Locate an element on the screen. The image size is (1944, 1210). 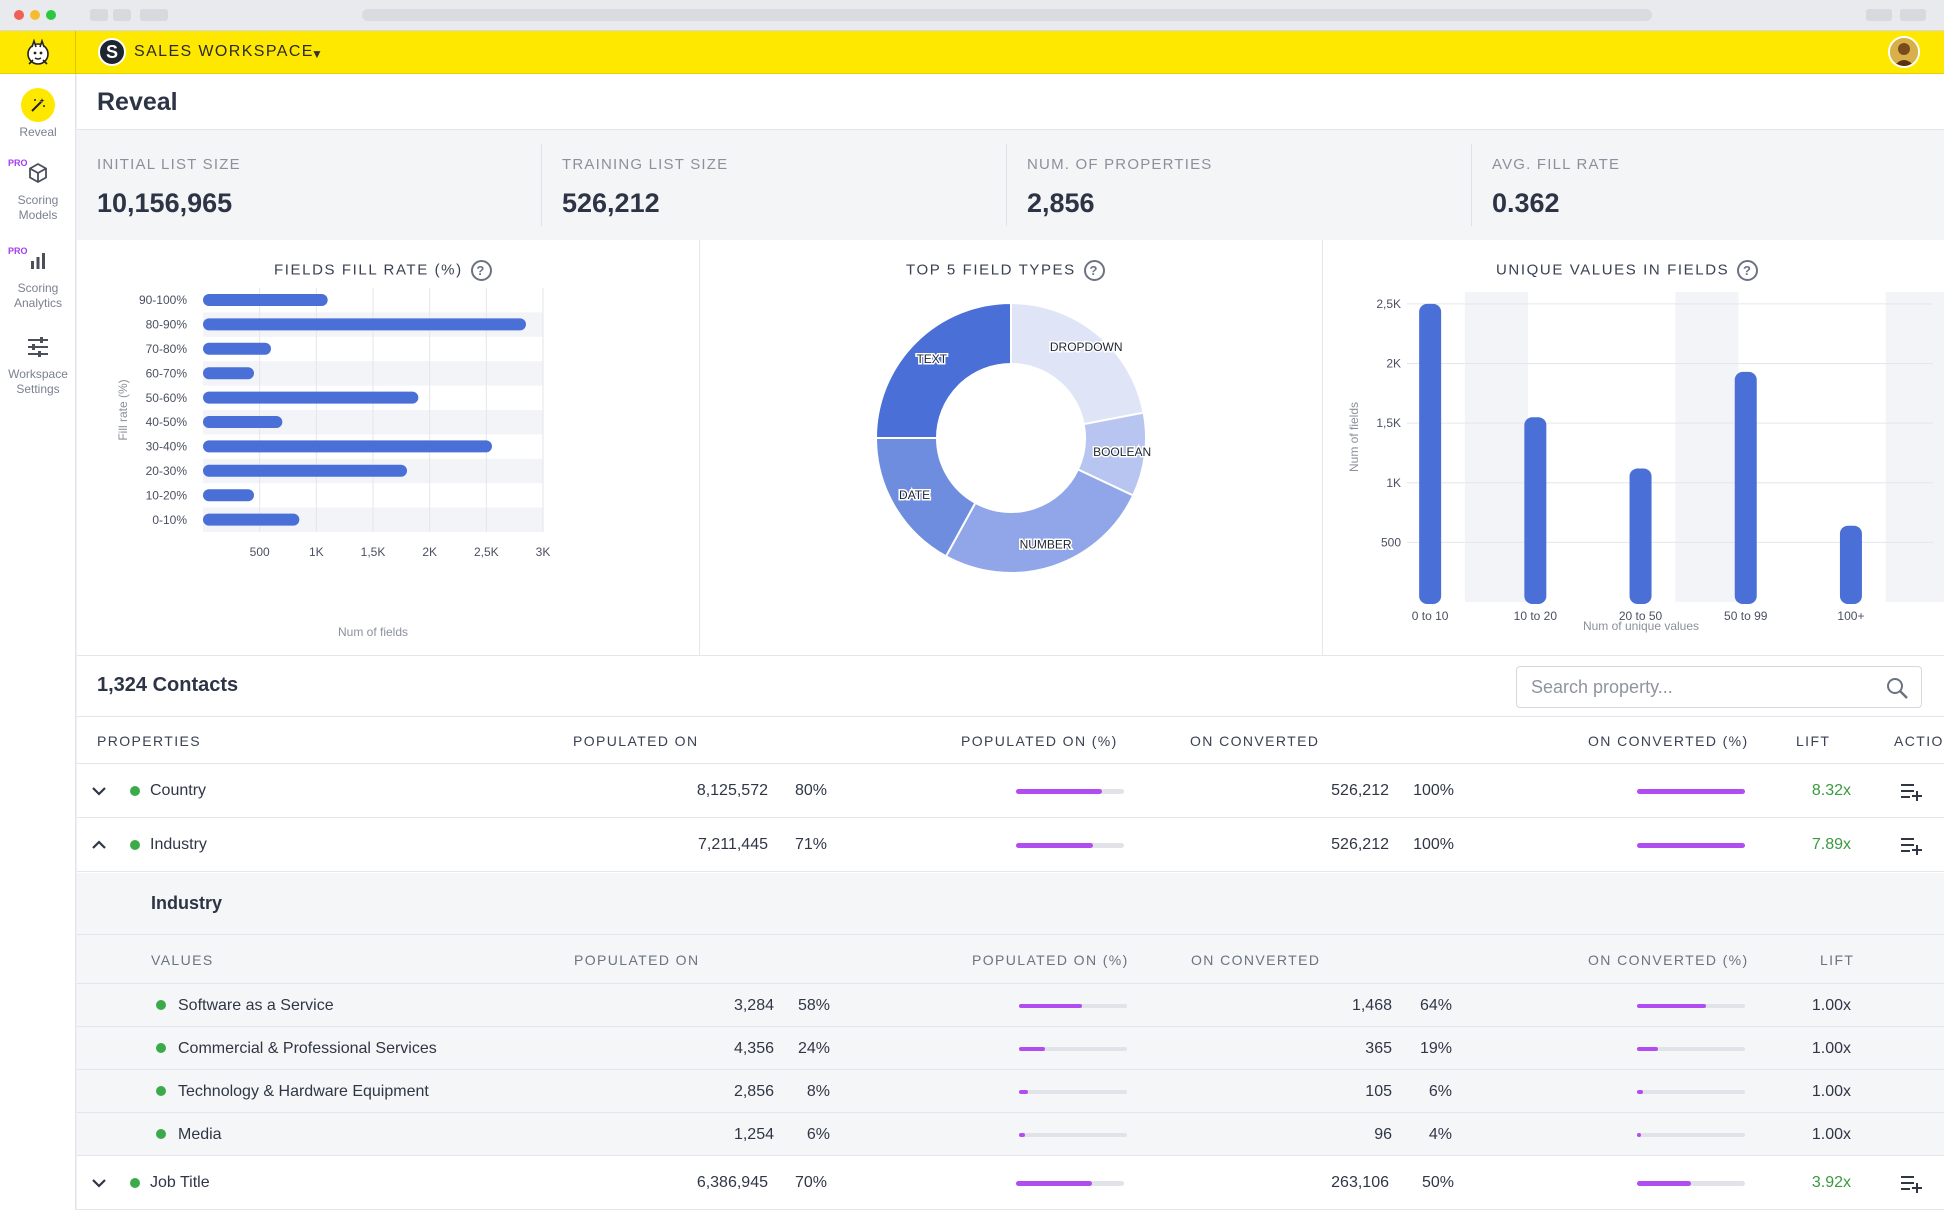
contacts-count: 1,324 Contacts is located at coordinates (168, 685).